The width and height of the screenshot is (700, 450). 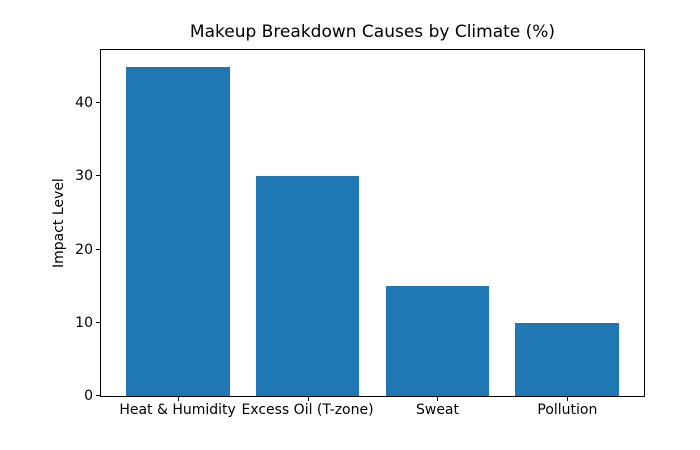 What do you see at coordinates (567, 410) in the screenshot?
I see `x-tick-label-pollution: Pollution` at bounding box center [567, 410].